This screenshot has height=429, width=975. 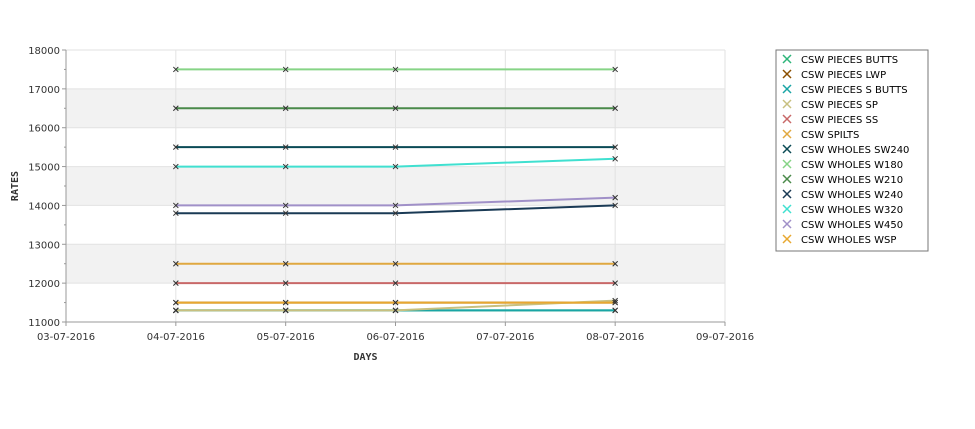 I want to click on legend-item: CSW WHOLES W180, so click(x=842, y=165).